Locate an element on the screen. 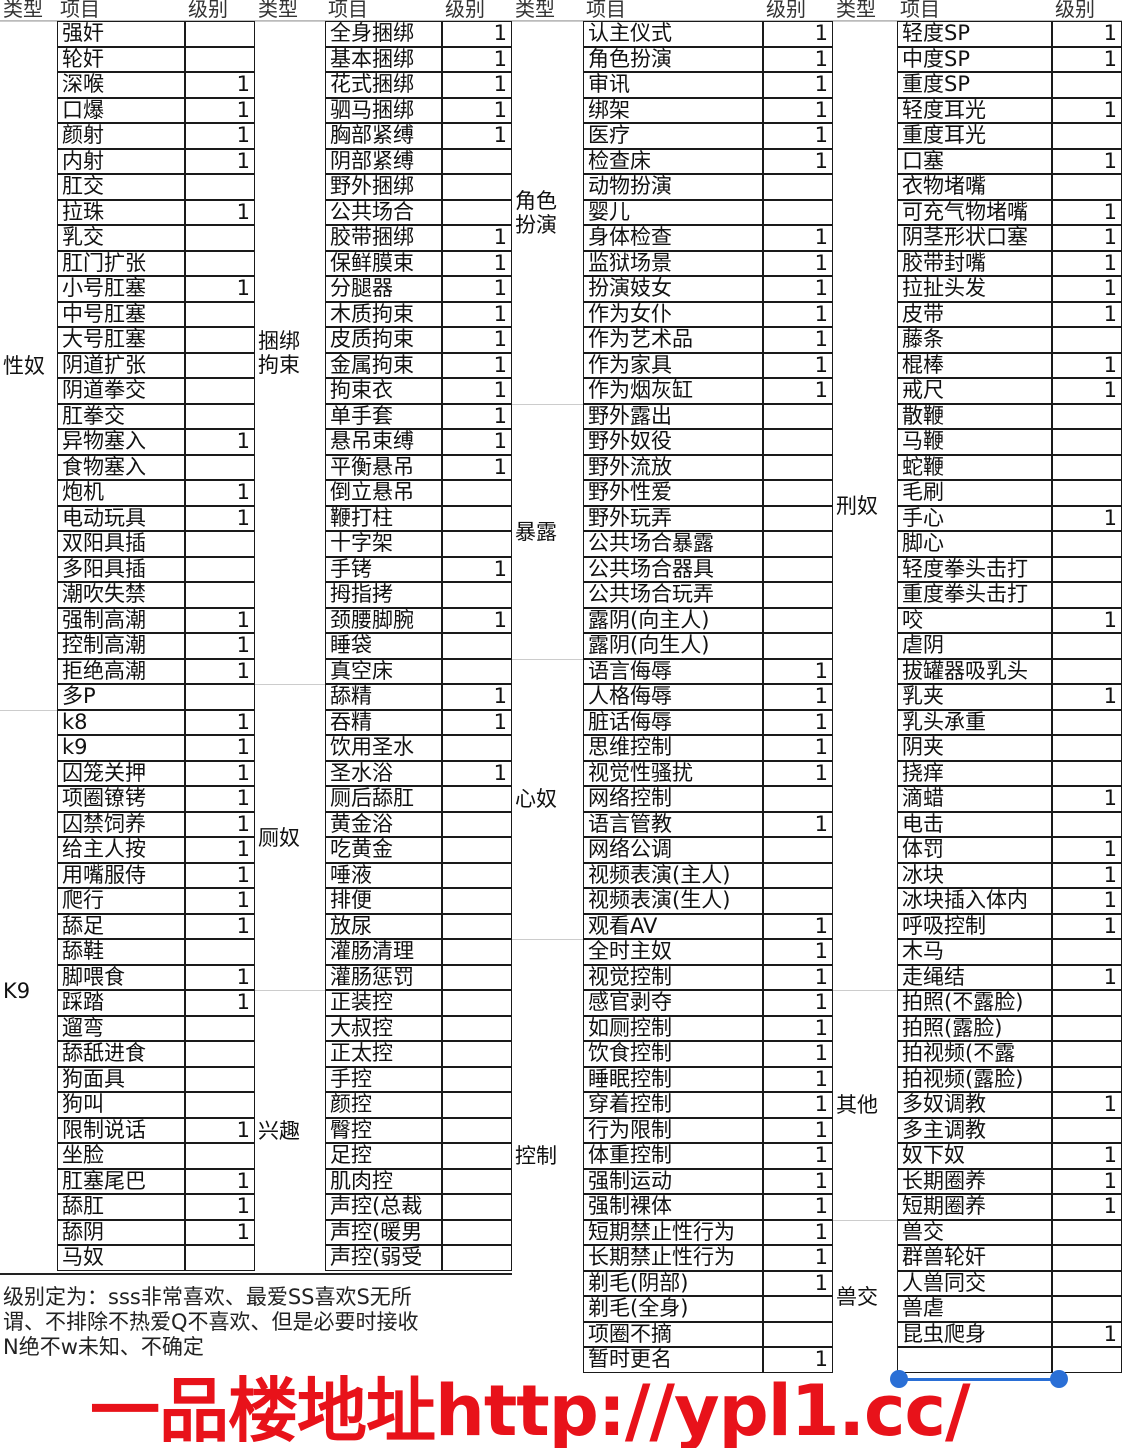 This screenshot has height=1448, width=1127. item-cell: 声控(暖男 is located at coordinates (383, 1232).